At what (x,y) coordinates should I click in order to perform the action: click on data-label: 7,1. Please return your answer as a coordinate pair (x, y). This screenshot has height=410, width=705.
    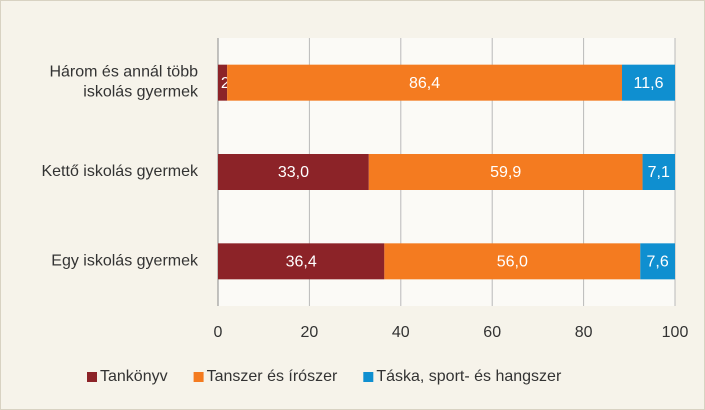
    Looking at the image, I should click on (659, 172).